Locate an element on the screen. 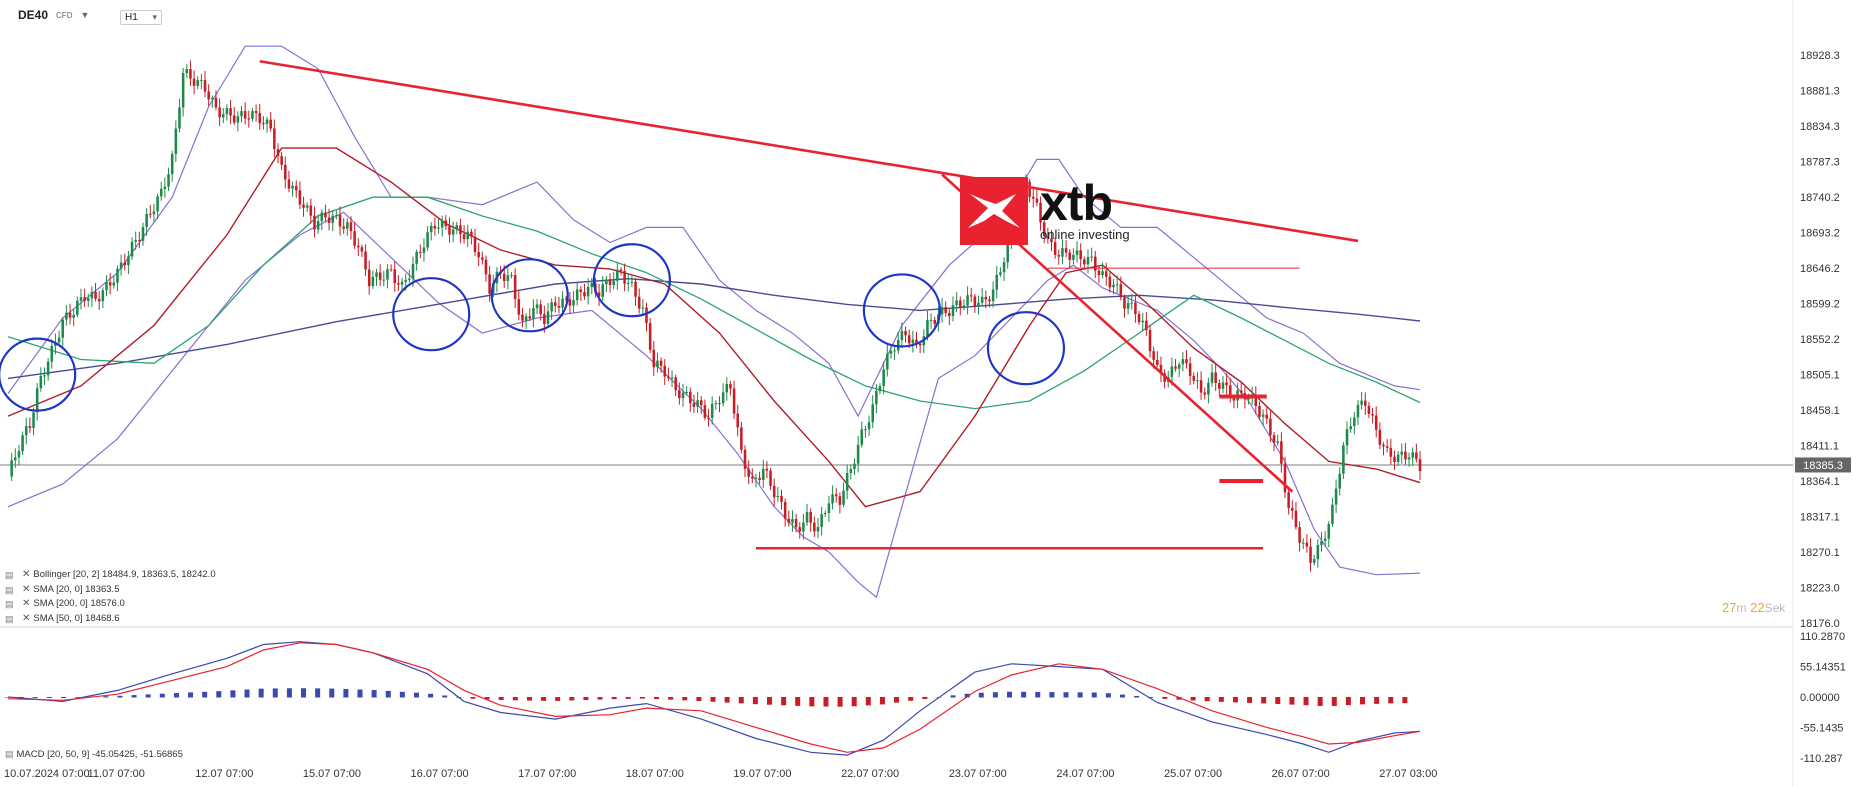  timeframe-select: H1 ▾ is located at coordinates (141, 17).